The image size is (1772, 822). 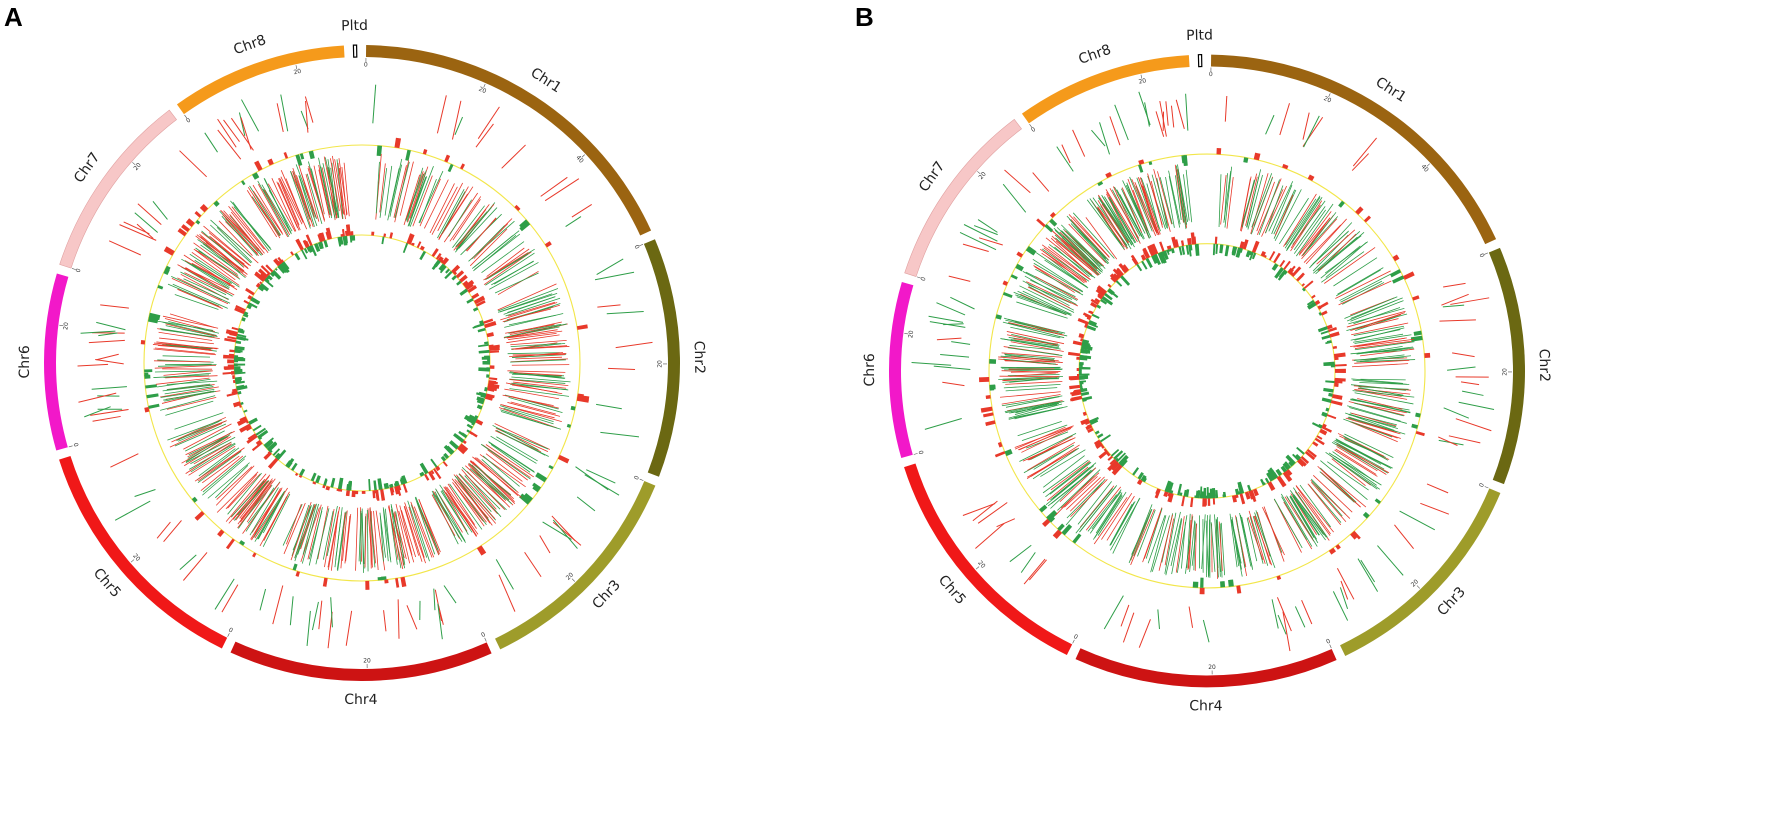 I want to click on tick-label: 40, so click(x=1424, y=168).